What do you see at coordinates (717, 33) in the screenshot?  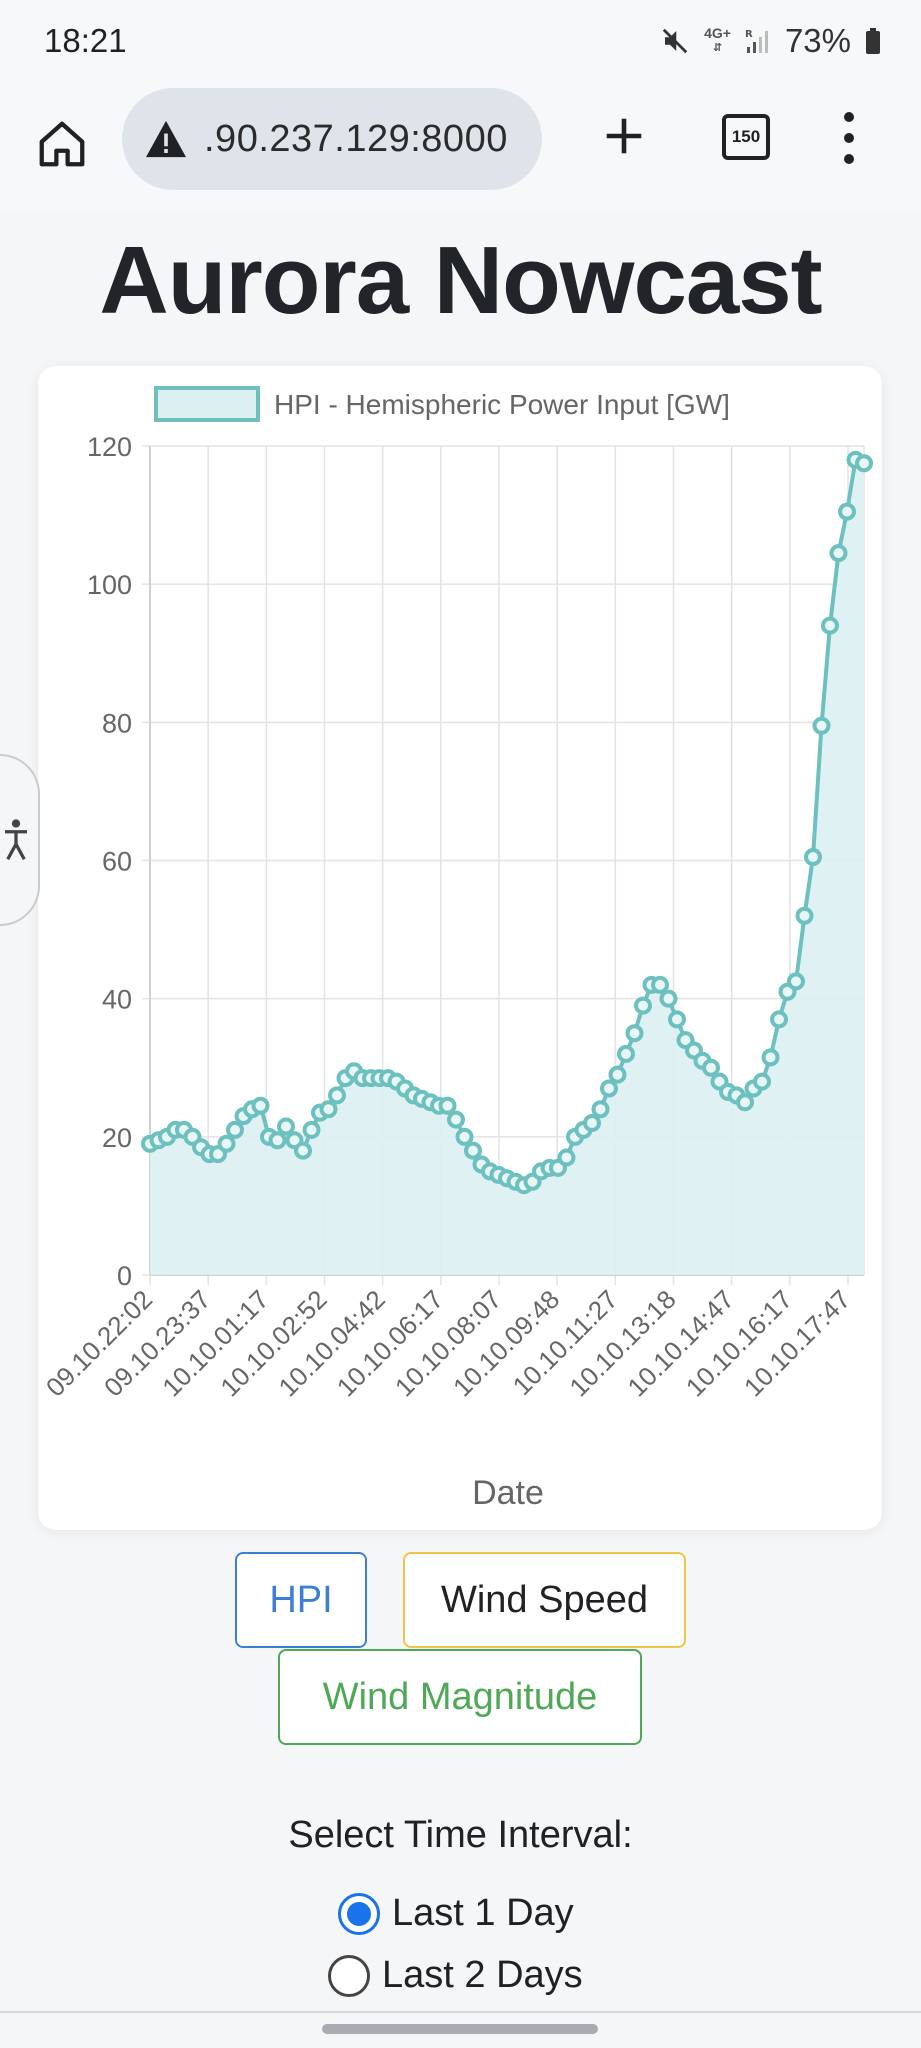 I see `network-type: 4G+` at bounding box center [717, 33].